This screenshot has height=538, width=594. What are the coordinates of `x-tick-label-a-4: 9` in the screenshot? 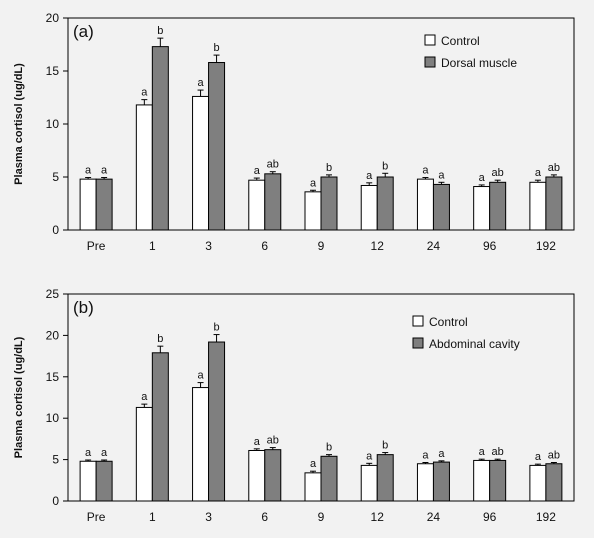 It's located at (321, 246).